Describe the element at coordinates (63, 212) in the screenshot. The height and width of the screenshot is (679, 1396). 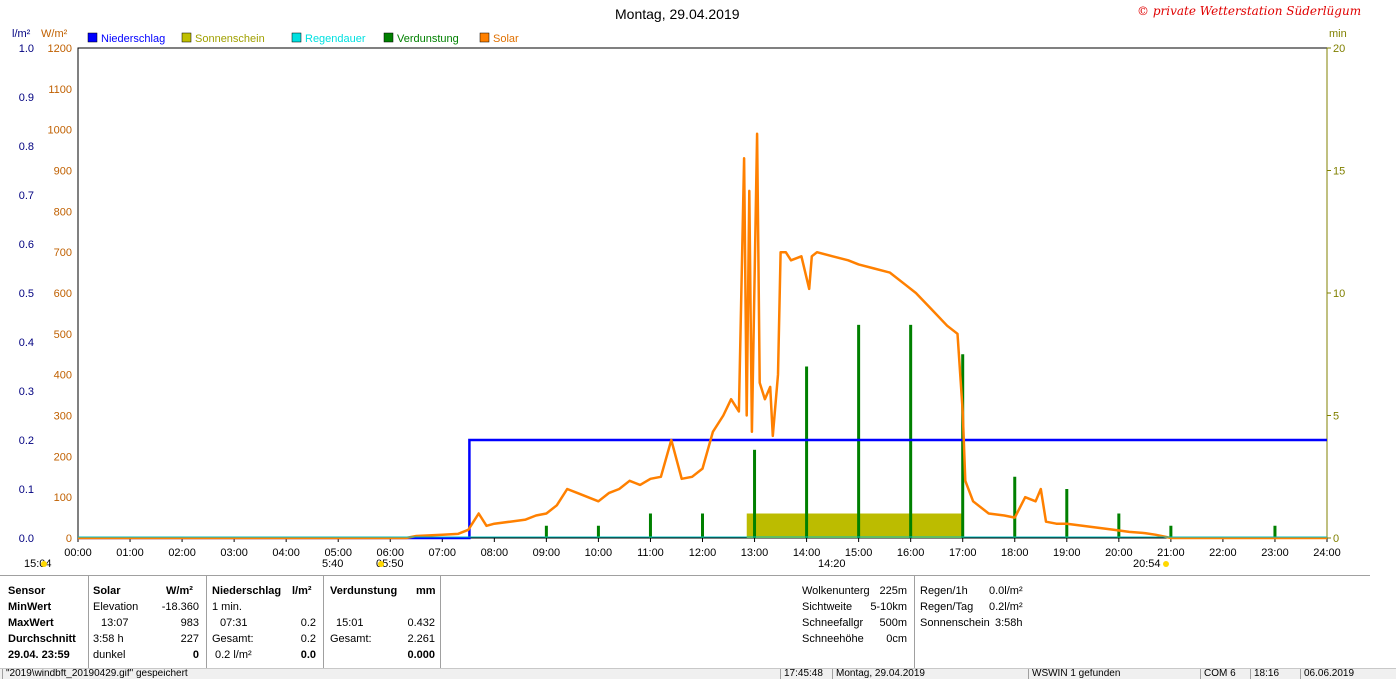
I see `y-left-solar-tick: 800` at that location.